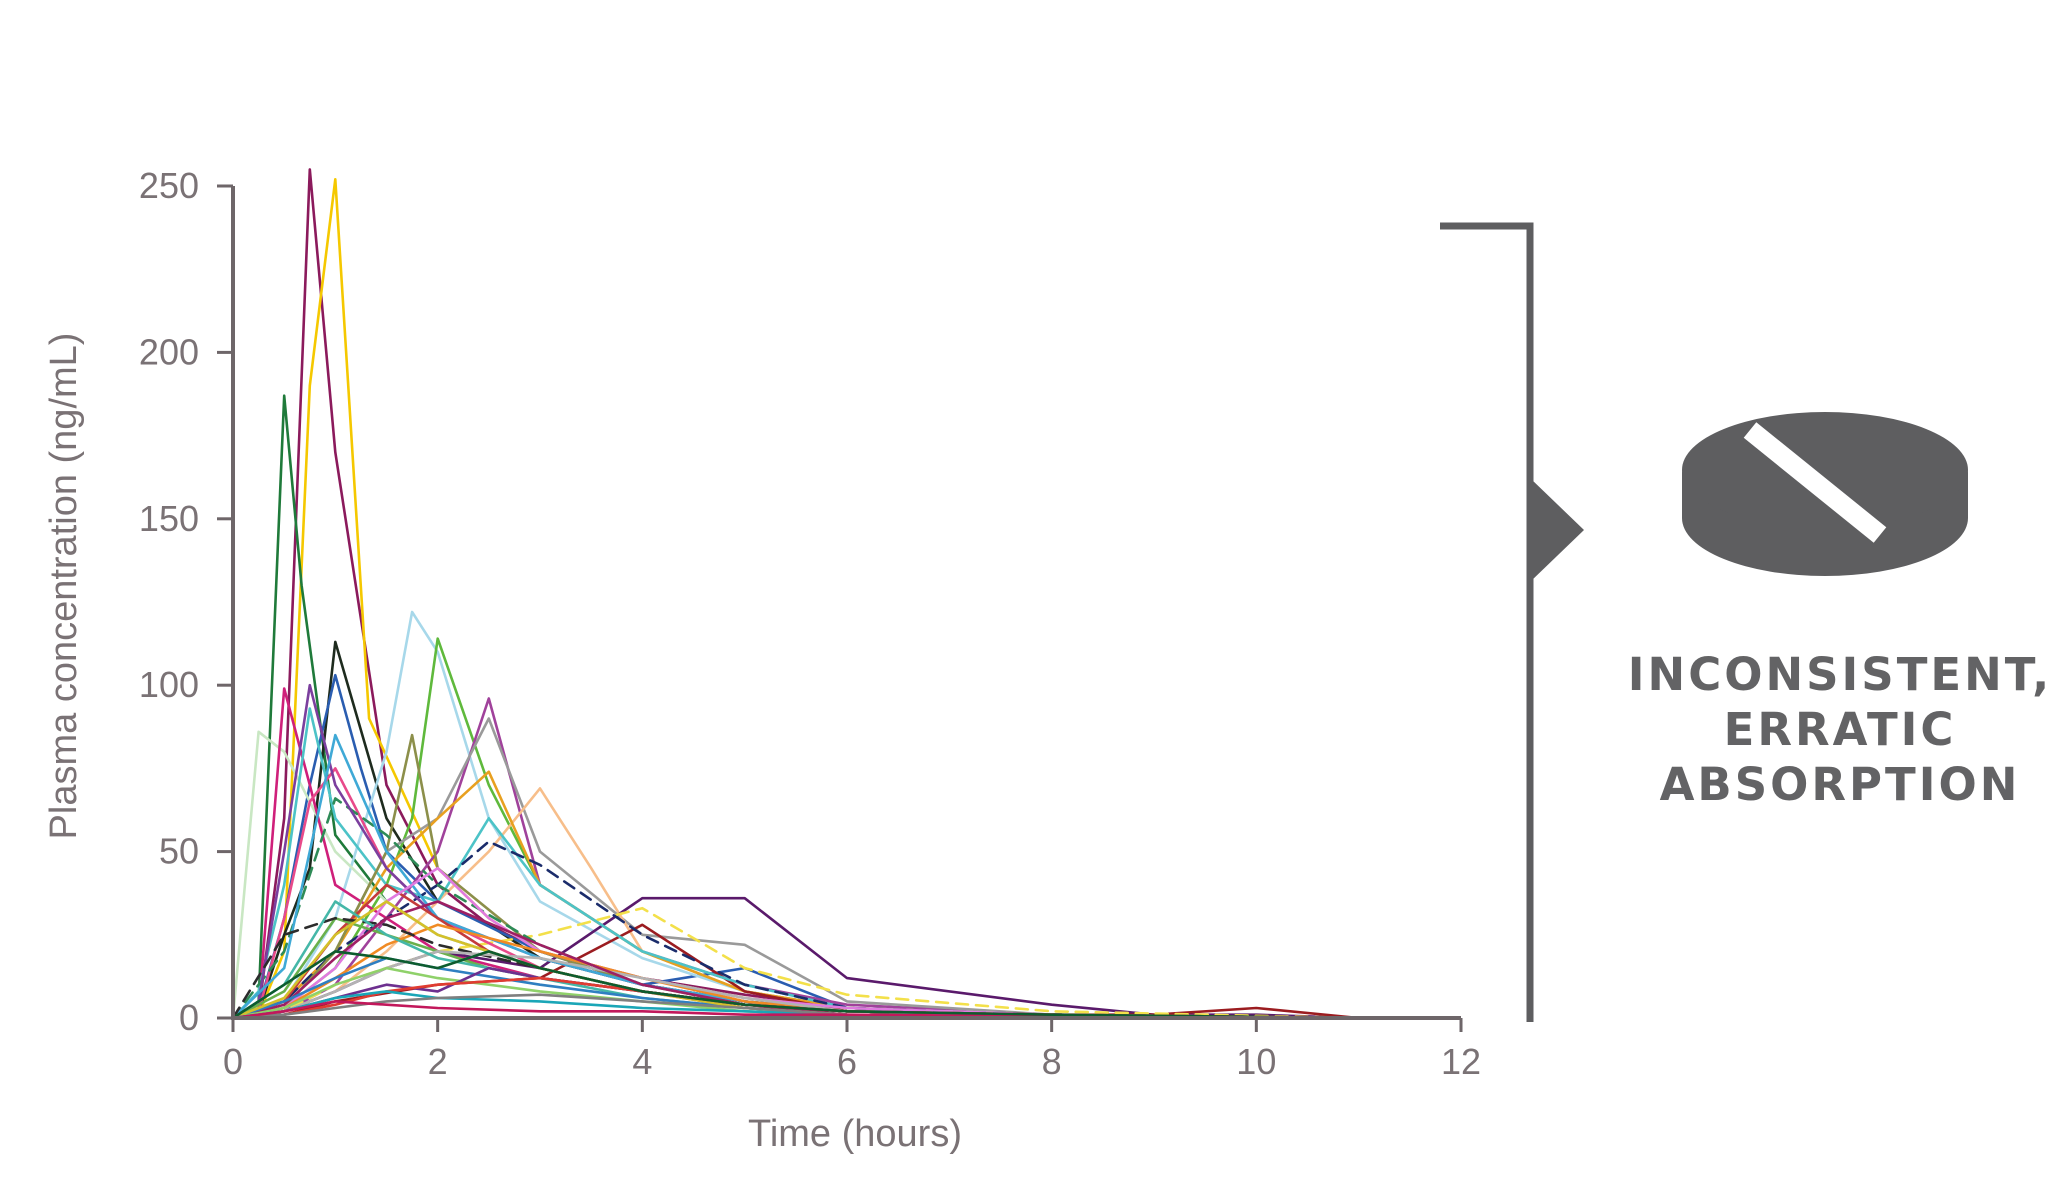 This screenshot has width=2049, height=1188. I want to click on bracket-line, so click(1487, 622).